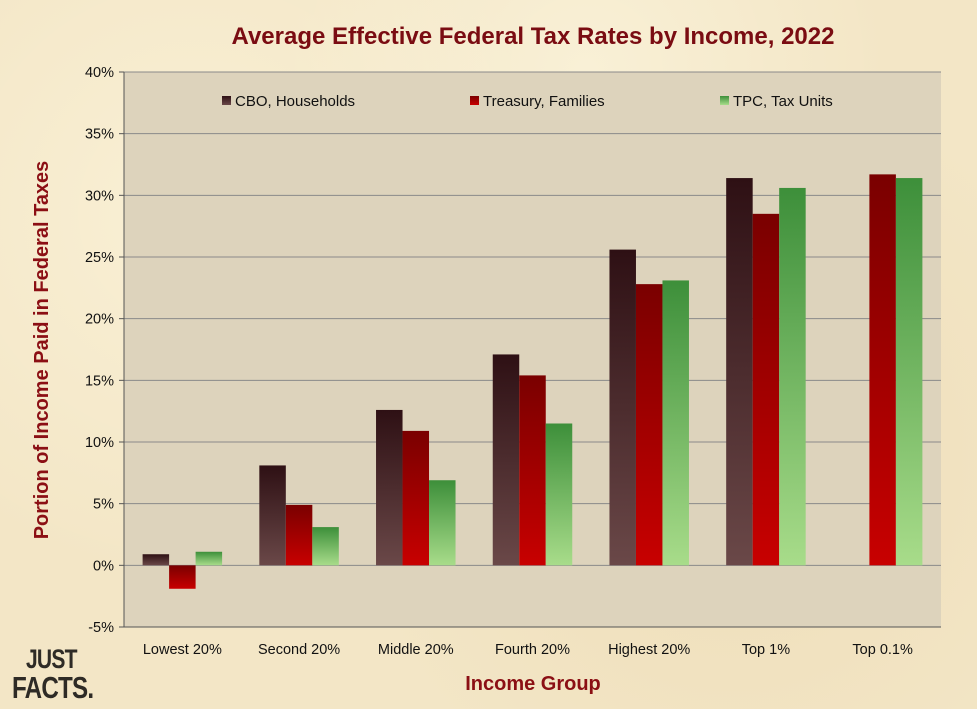 Image resolution: width=977 pixels, height=709 pixels. What do you see at coordinates (99, 320) in the screenshot?
I see `y-tick-label: 20%` at bounding box center [99, 320].